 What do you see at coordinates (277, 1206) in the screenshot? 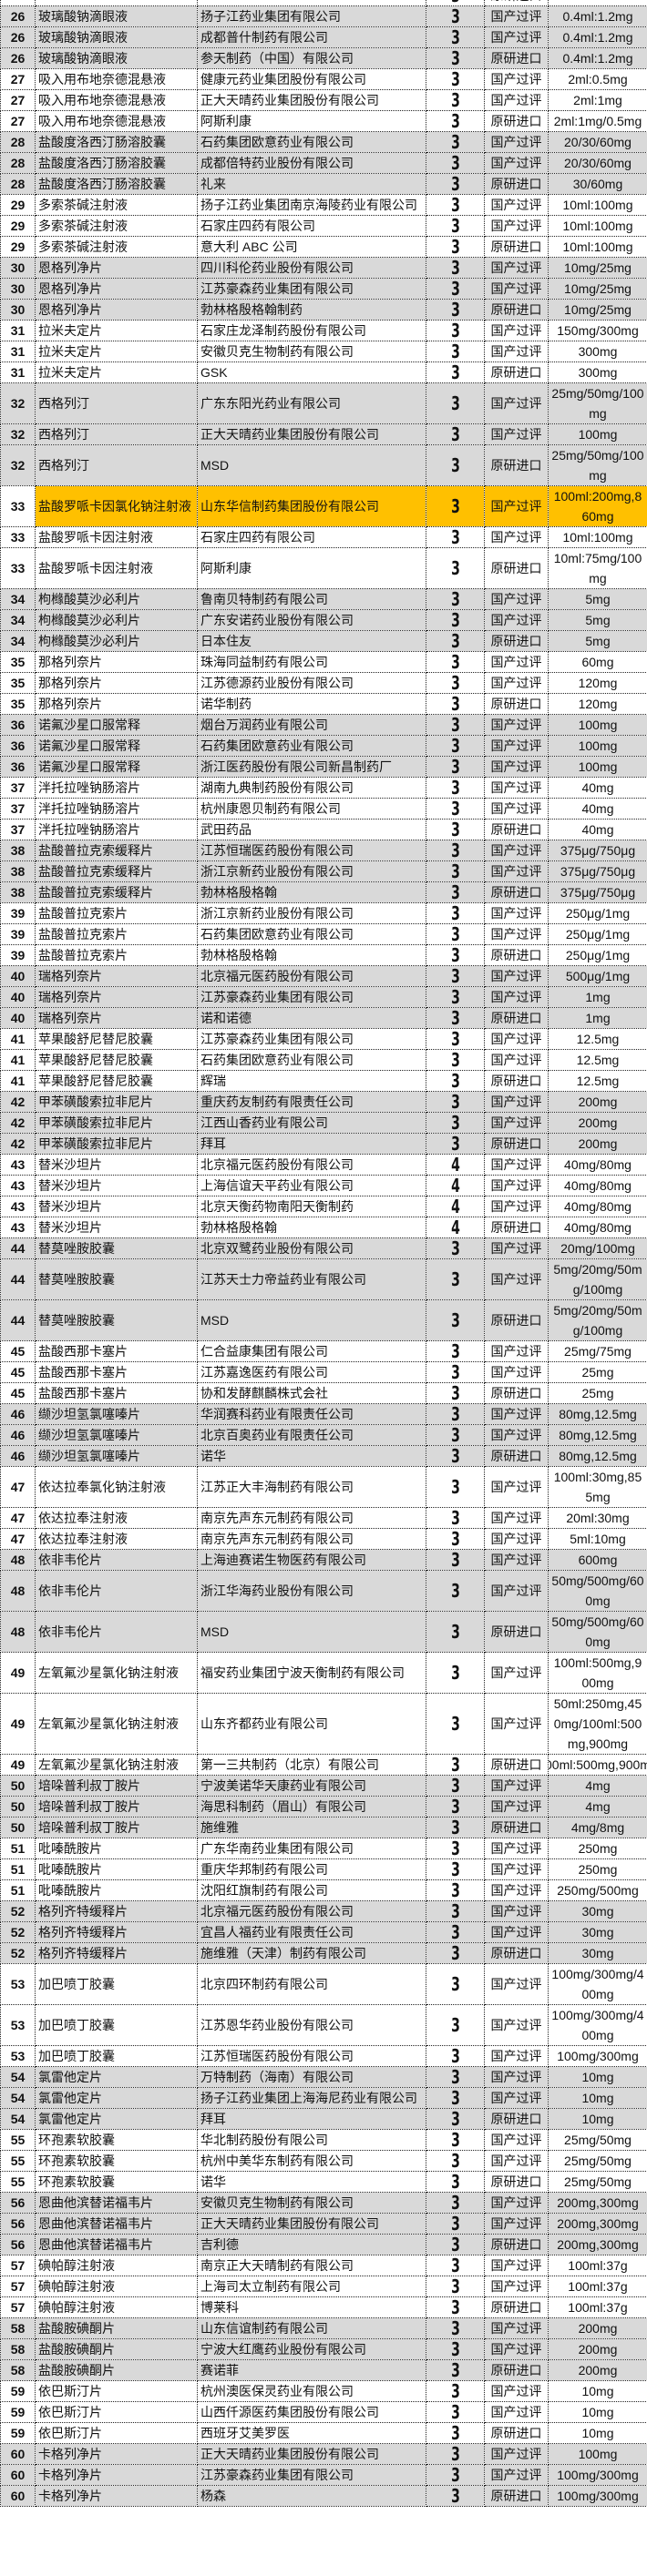
I see `company-name: 北京天衡药物南阳天衡制药` at bounding box center [277, 1206].